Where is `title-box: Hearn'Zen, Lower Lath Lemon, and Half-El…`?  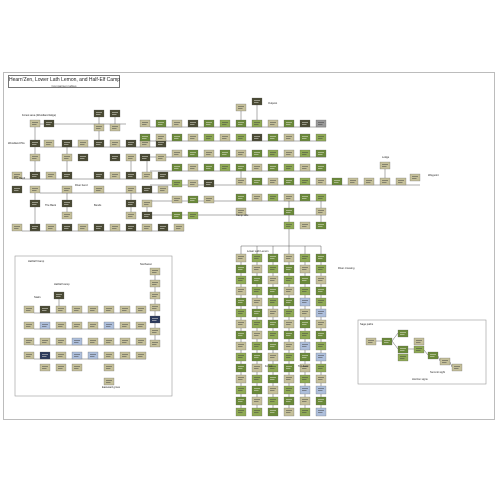
title-box: Hearn'Zen, Lower Lath Lemon, and Half-El… is located at coordinates (64, 81).